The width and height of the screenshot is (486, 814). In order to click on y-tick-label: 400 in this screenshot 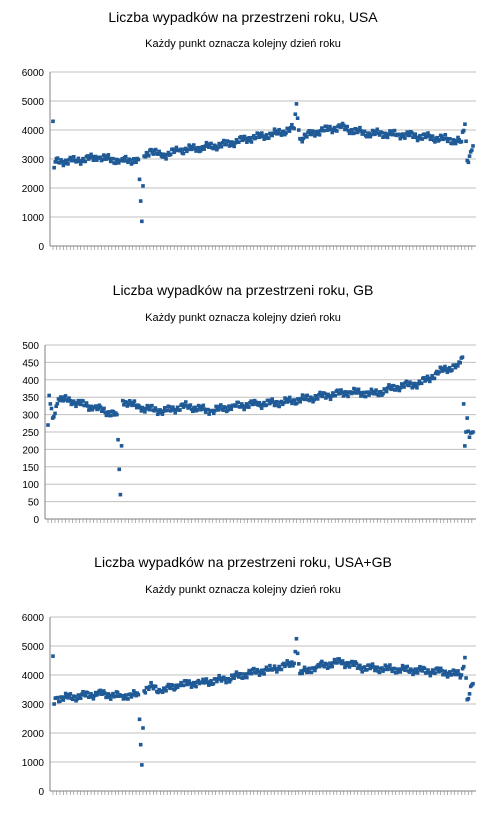, I will do `click(30, 381)`.